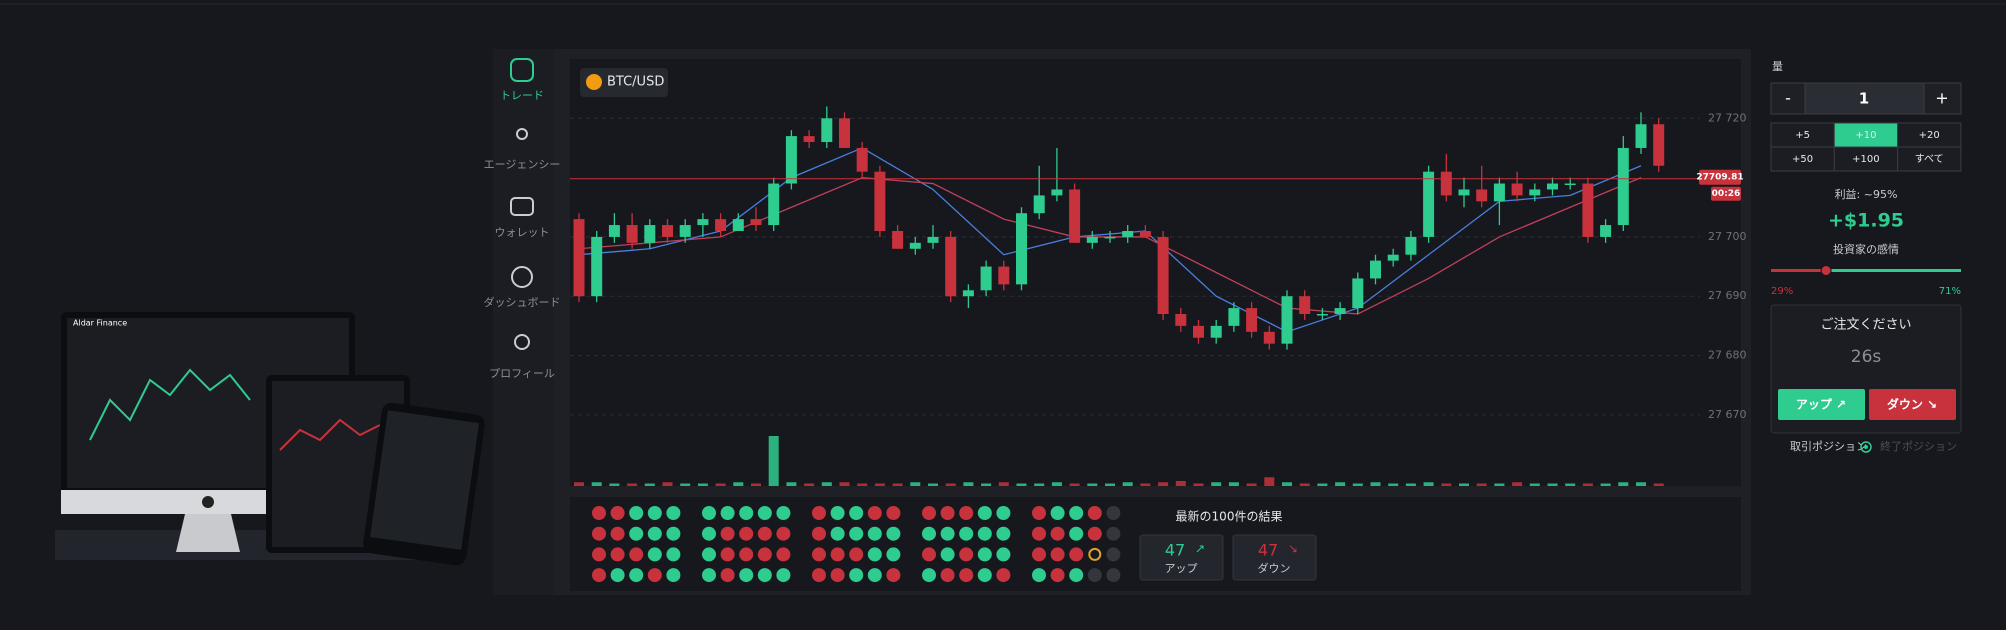 This screenshot has width=2006, height=630. I want to click on mockup-chart, so click(170, 404).